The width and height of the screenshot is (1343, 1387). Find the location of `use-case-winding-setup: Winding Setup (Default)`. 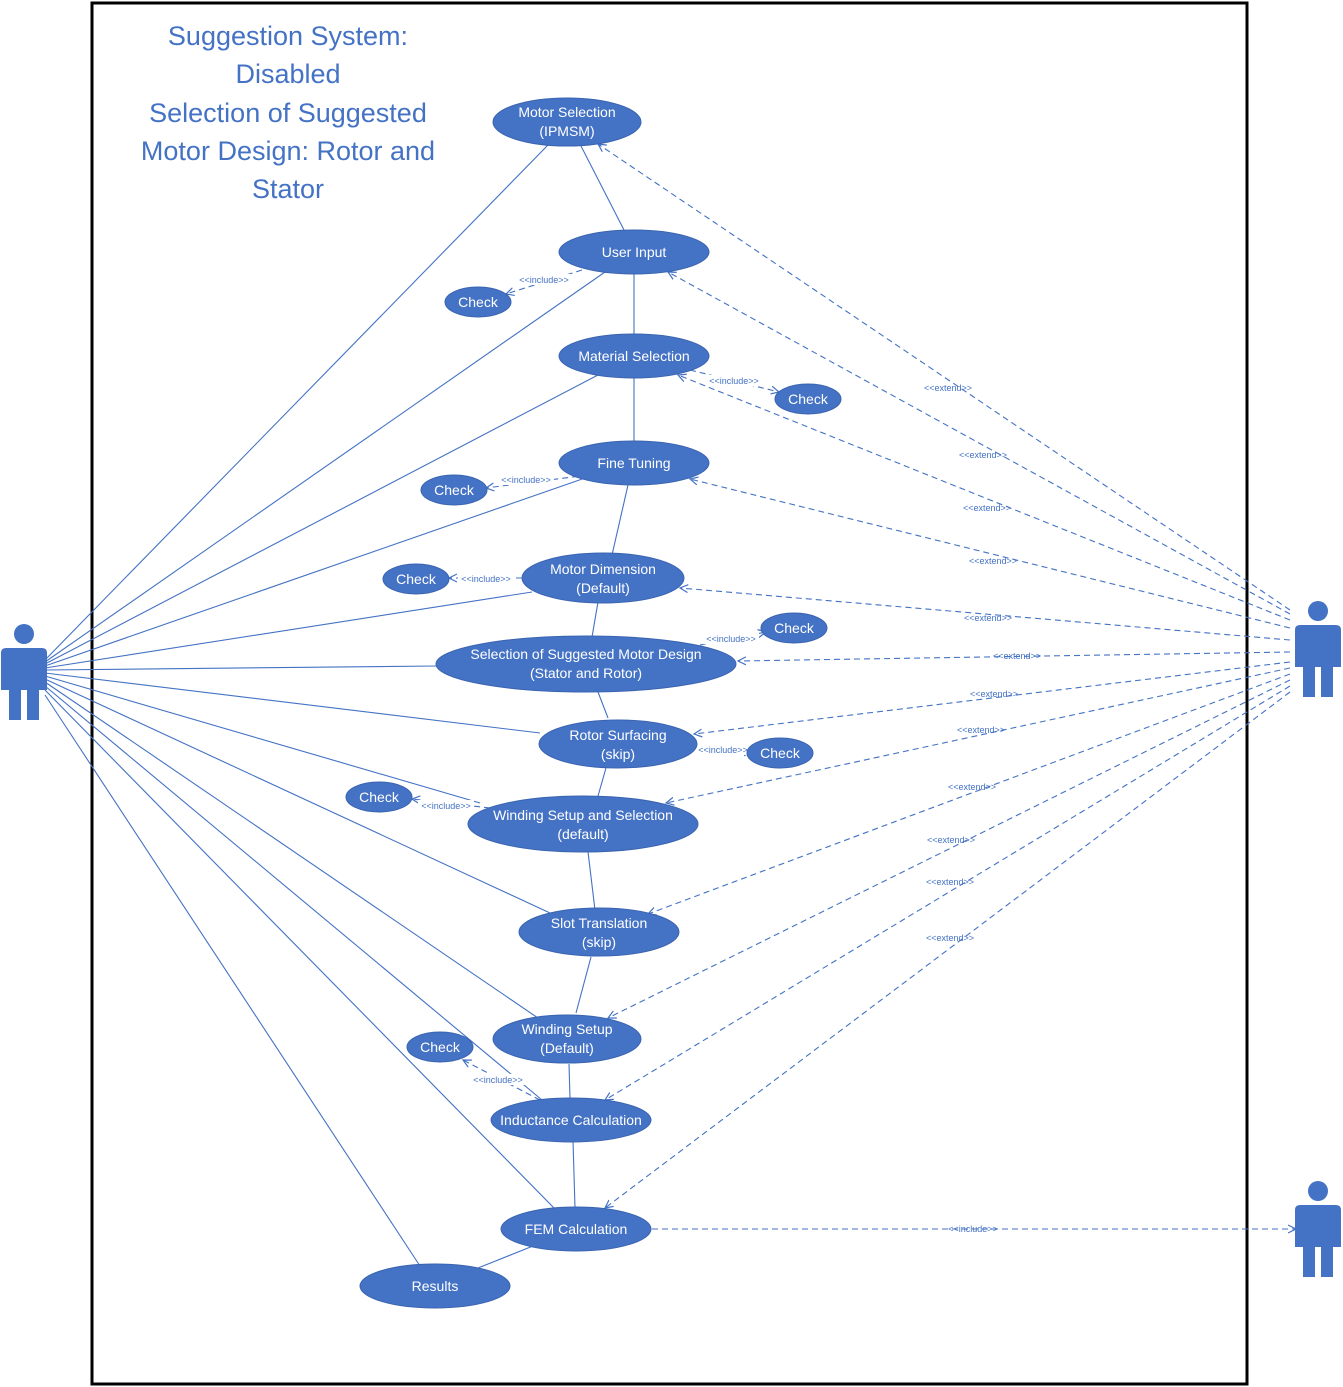

use-case-winding-setup: Winding Setup (Default) is located at coordinates (567, 1039).